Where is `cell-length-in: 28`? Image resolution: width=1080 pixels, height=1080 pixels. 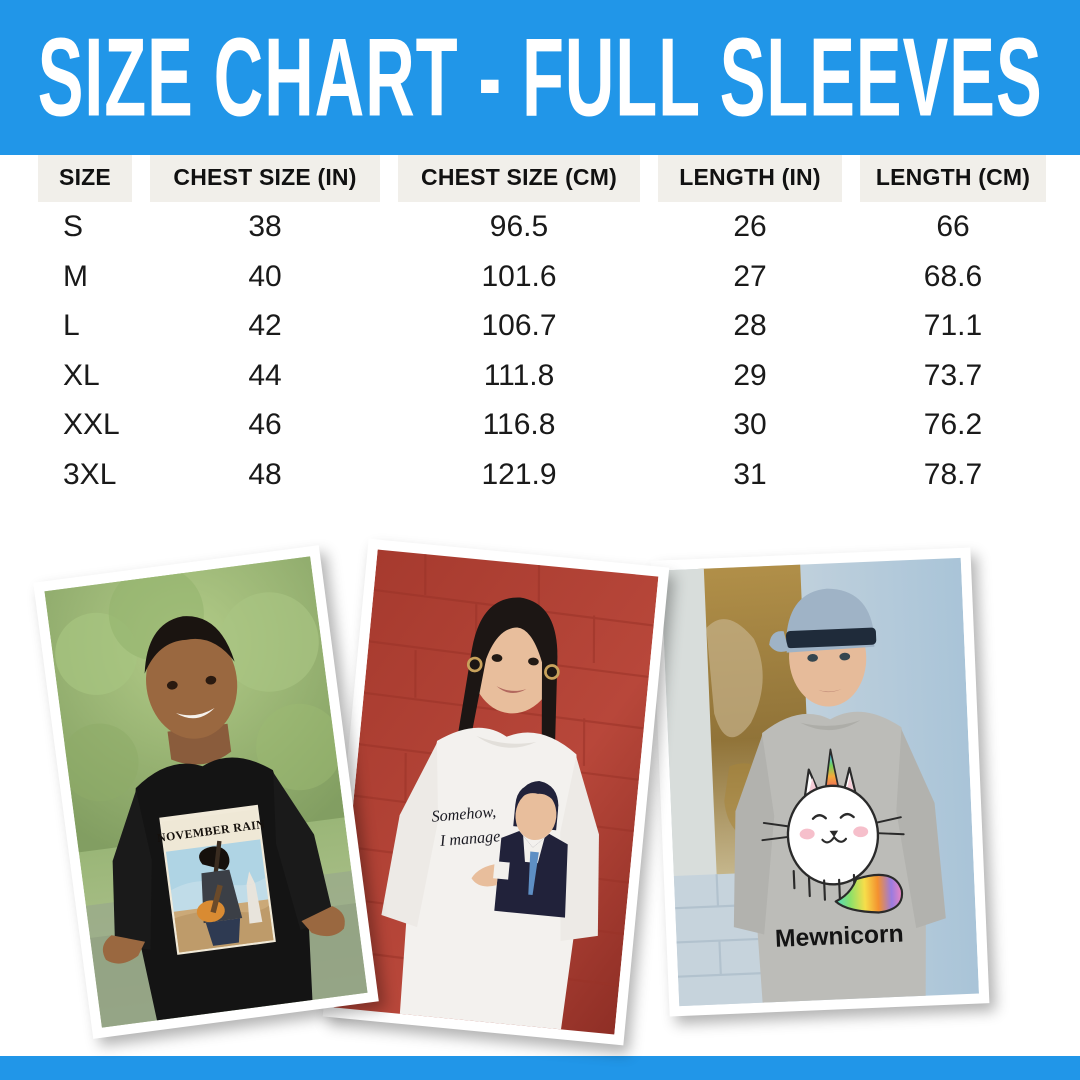
cell-length-in: 28 is located at coordinates (750, 325).